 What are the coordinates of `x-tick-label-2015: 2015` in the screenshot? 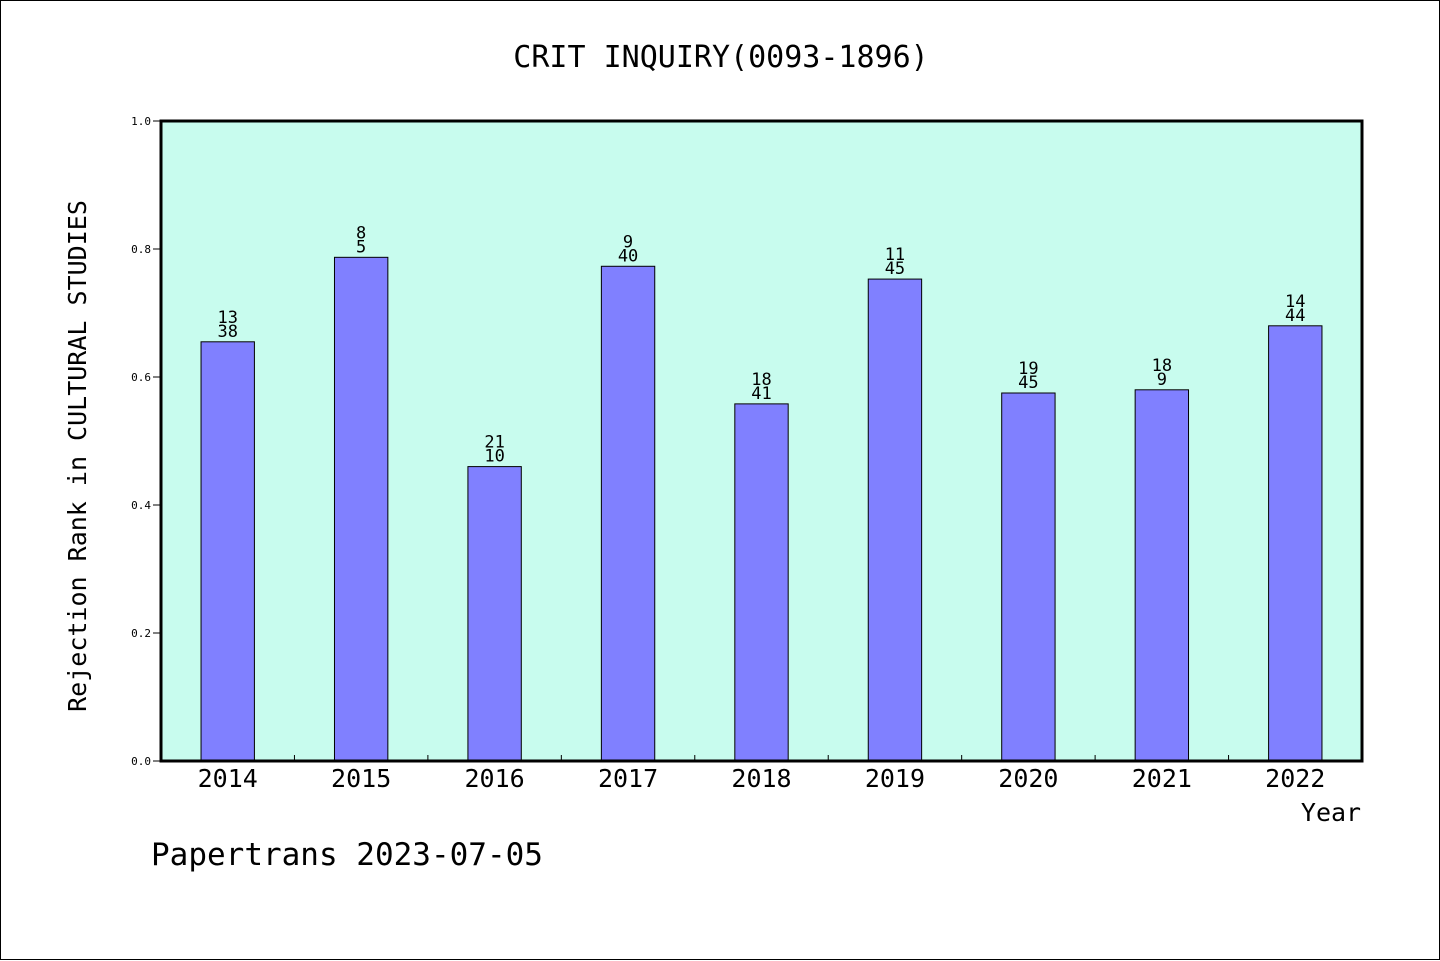 It's located at (361, 778).